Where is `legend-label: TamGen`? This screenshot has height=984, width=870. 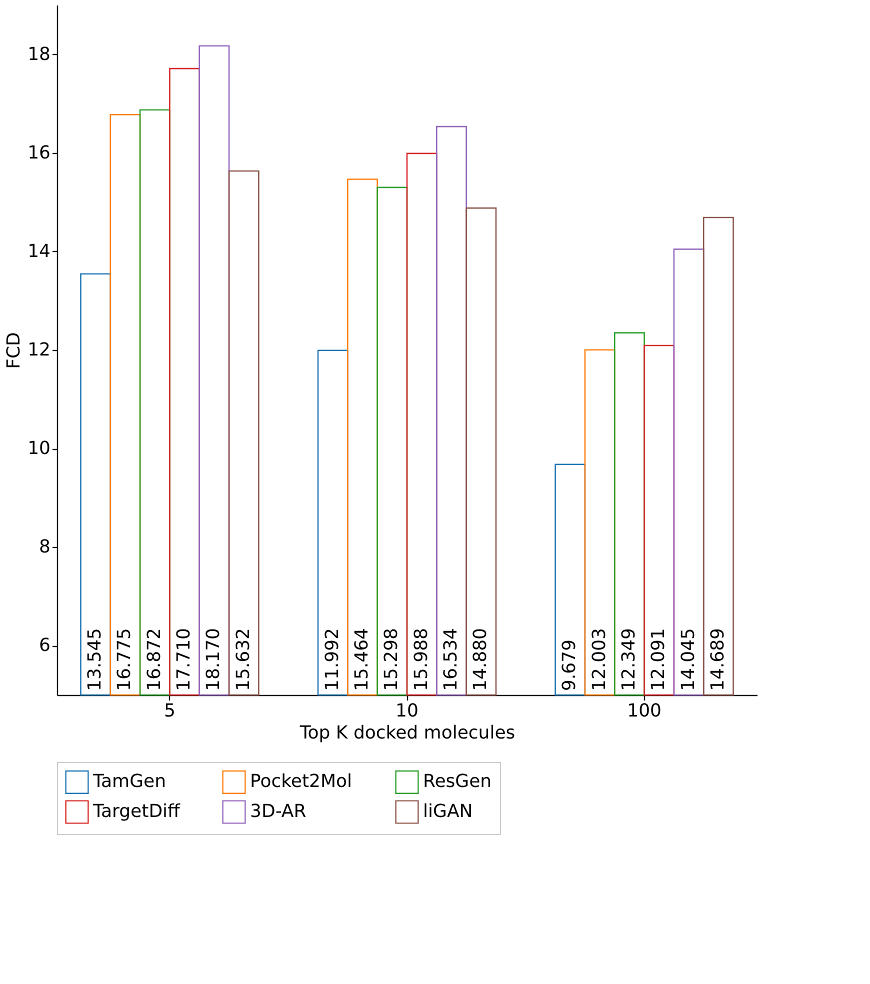
legend-label: TamGen is located at coordinates (129, 781).